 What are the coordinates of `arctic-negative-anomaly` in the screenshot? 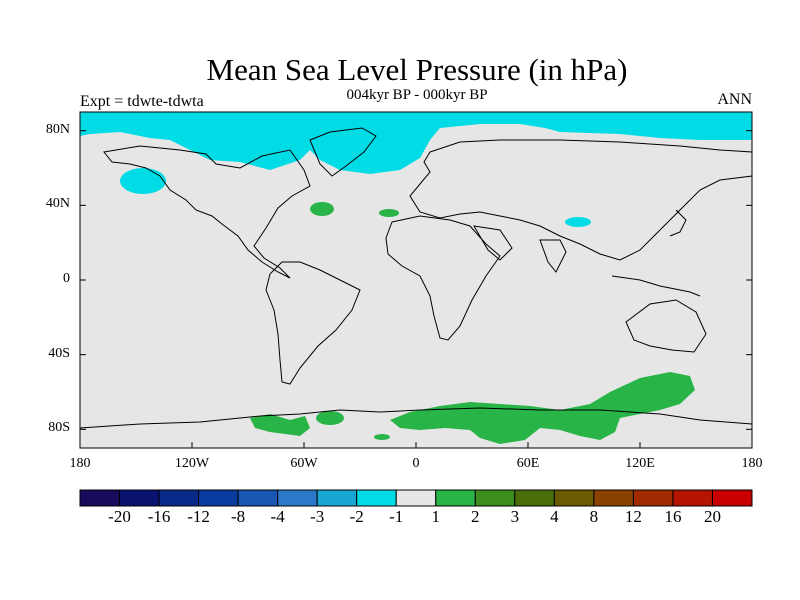 It's located at (416, 143).